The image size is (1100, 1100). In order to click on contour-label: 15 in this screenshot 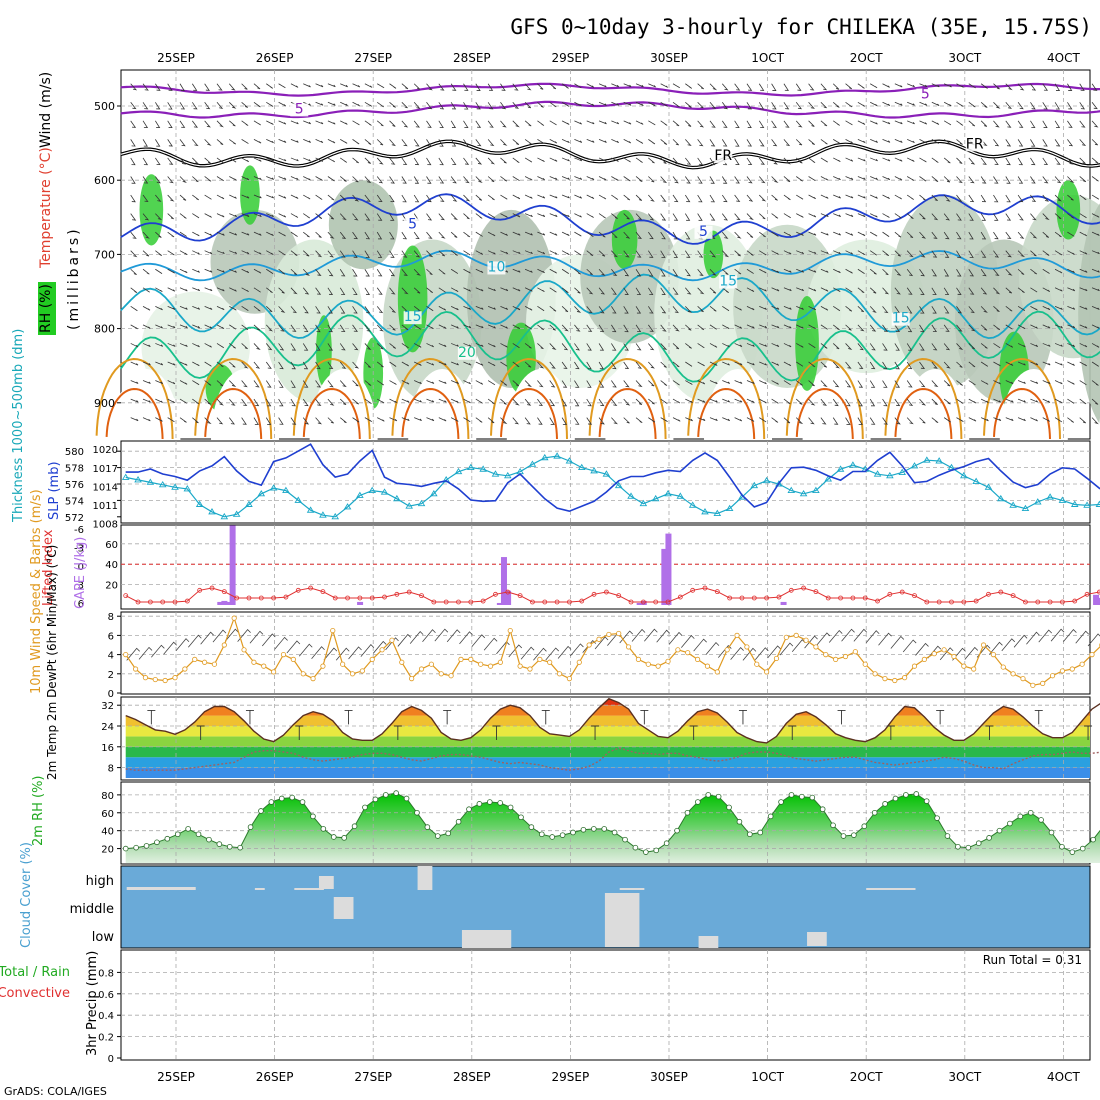, I will do `click(413, 317)`.